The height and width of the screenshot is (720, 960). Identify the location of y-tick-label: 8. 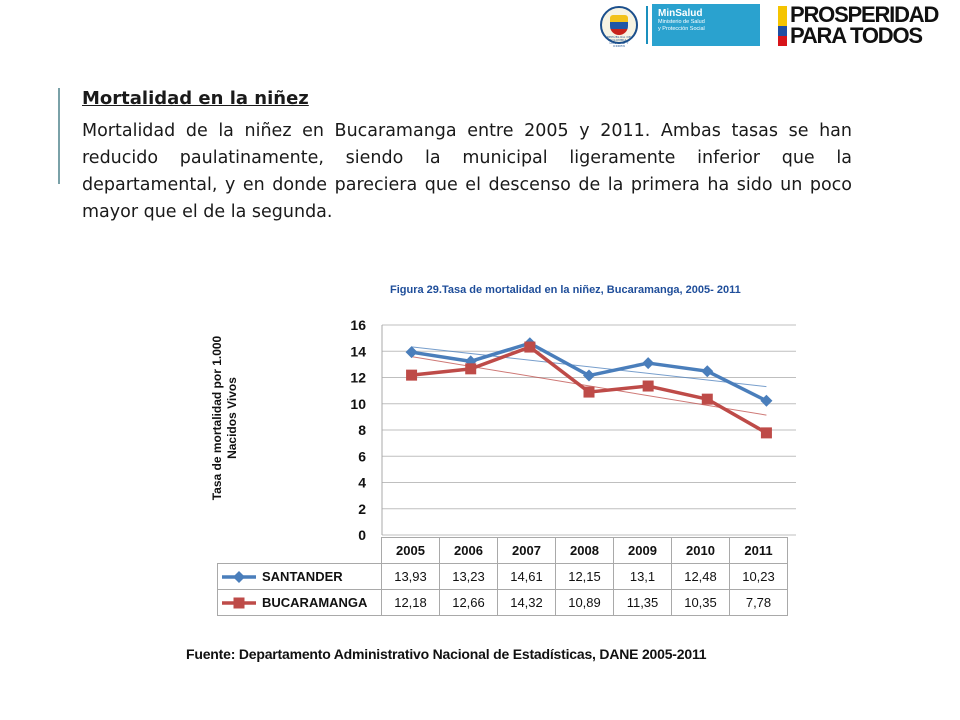
(362, 430).